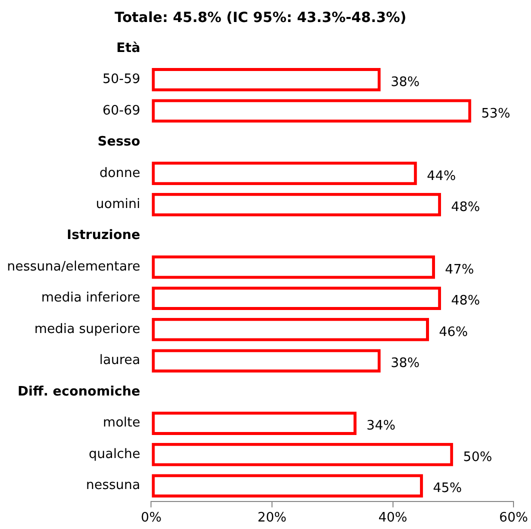 The image size is (531, 529). I want to click on y-tick-label: Età, so click(128, 48).